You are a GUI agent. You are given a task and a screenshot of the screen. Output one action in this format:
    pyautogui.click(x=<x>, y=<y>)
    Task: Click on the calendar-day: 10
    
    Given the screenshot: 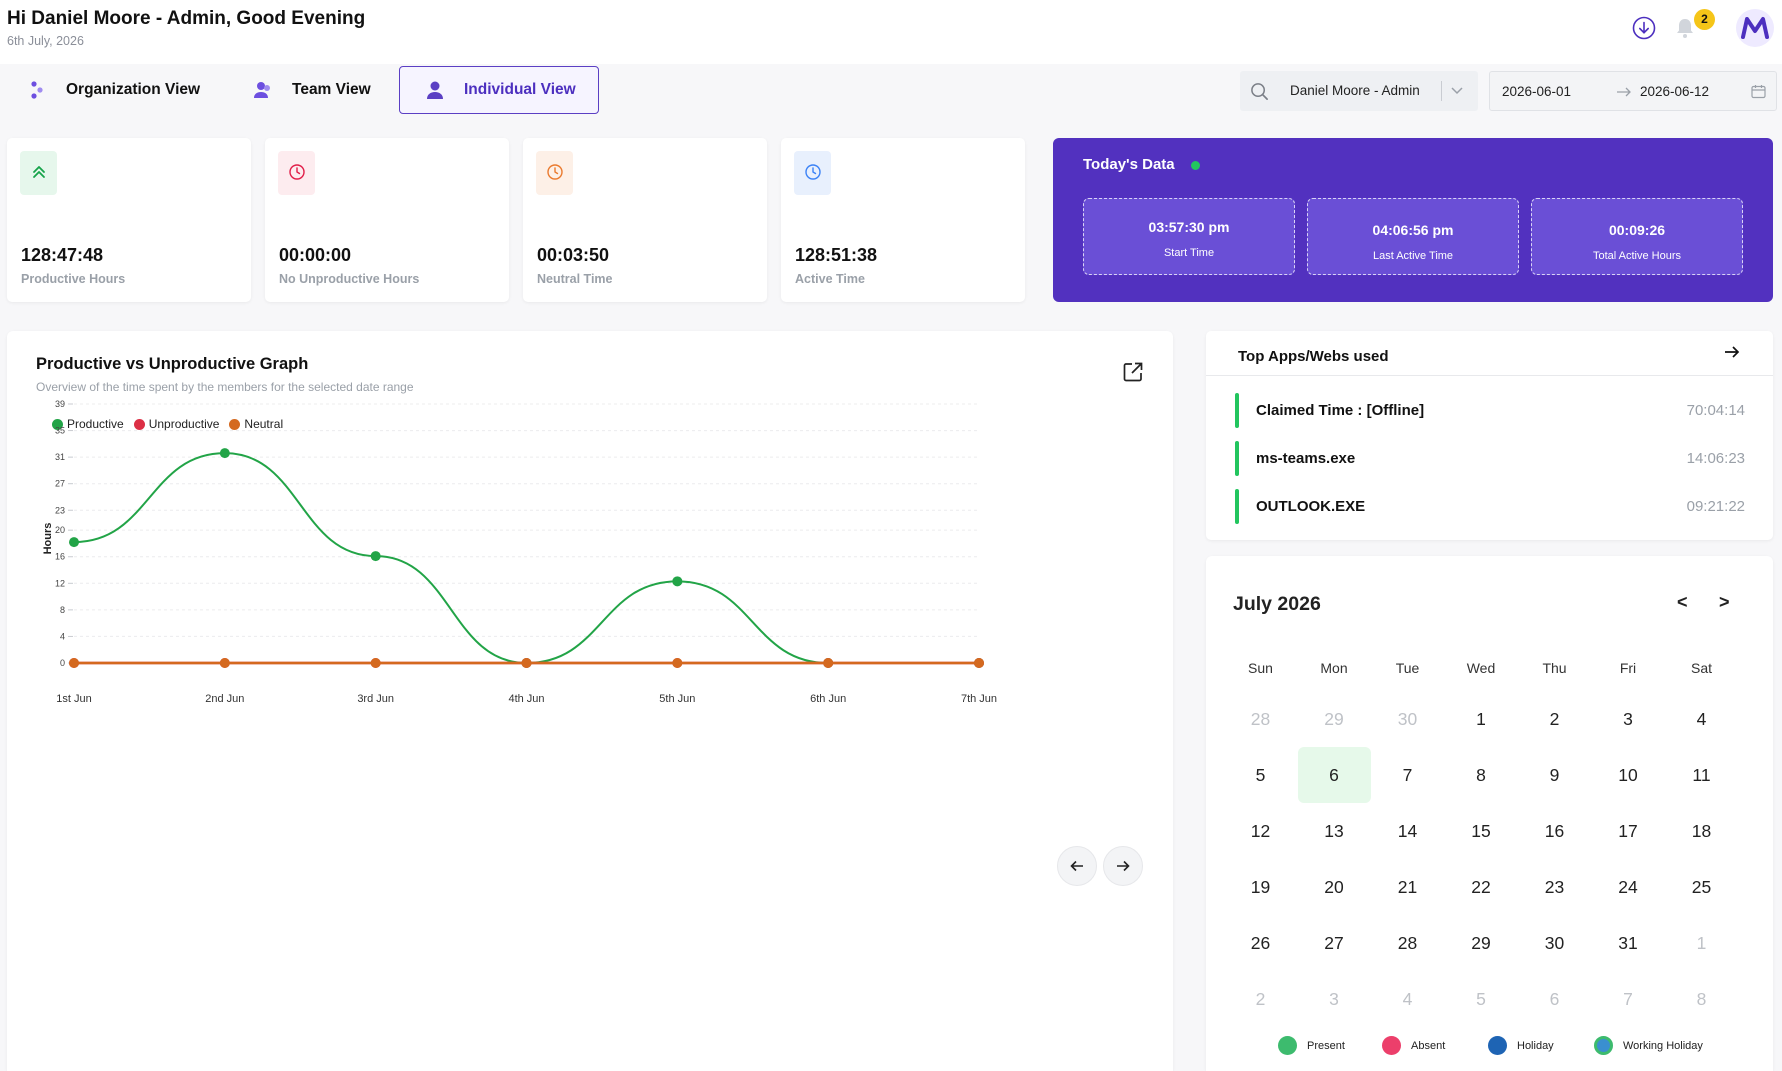 What is the action you would take?
    pyautogui.click(x=1628, y=775)
    